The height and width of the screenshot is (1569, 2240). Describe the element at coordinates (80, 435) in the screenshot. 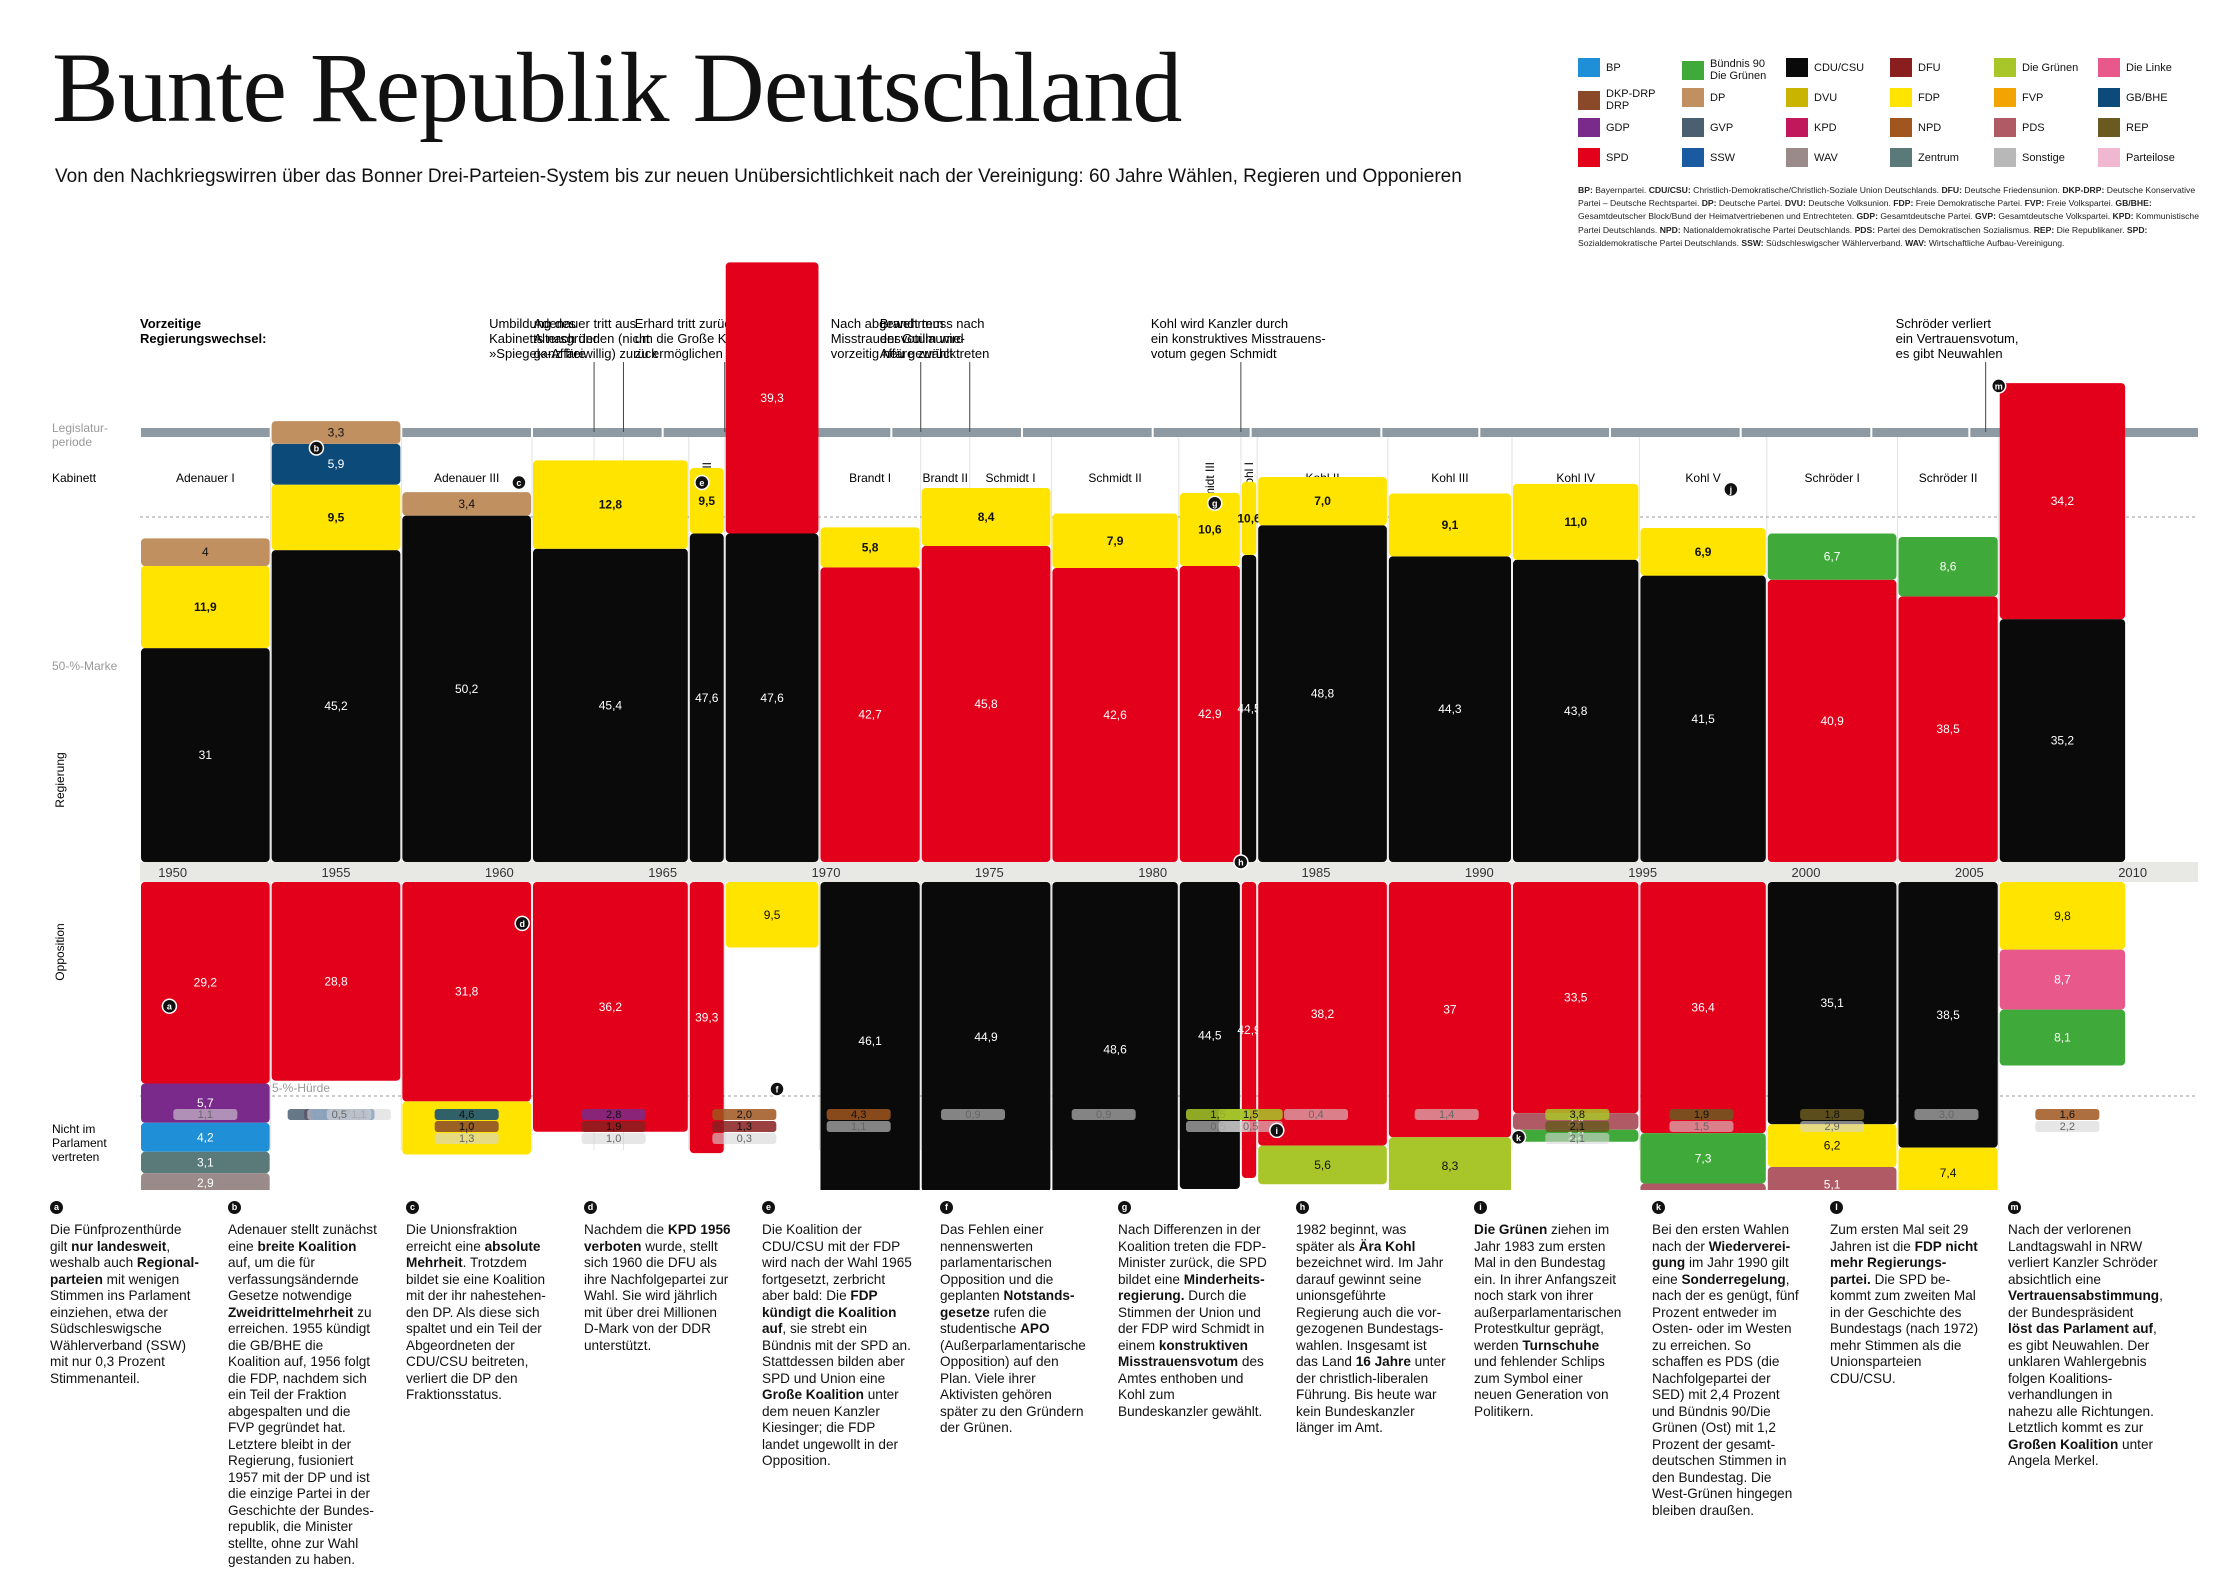

I see `row-label-legislatur: Legislatur-periode` at that location.